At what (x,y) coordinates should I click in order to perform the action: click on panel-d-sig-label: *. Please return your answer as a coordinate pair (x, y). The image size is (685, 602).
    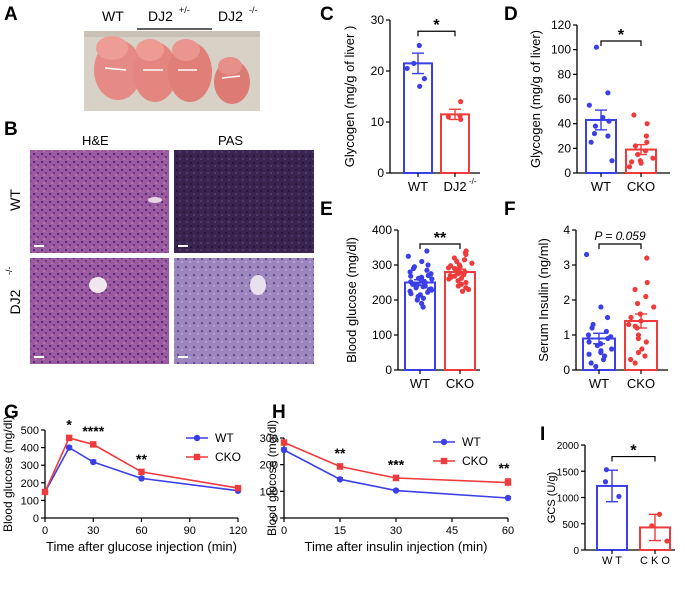
    Looking at the image, I should click on (621, 35).